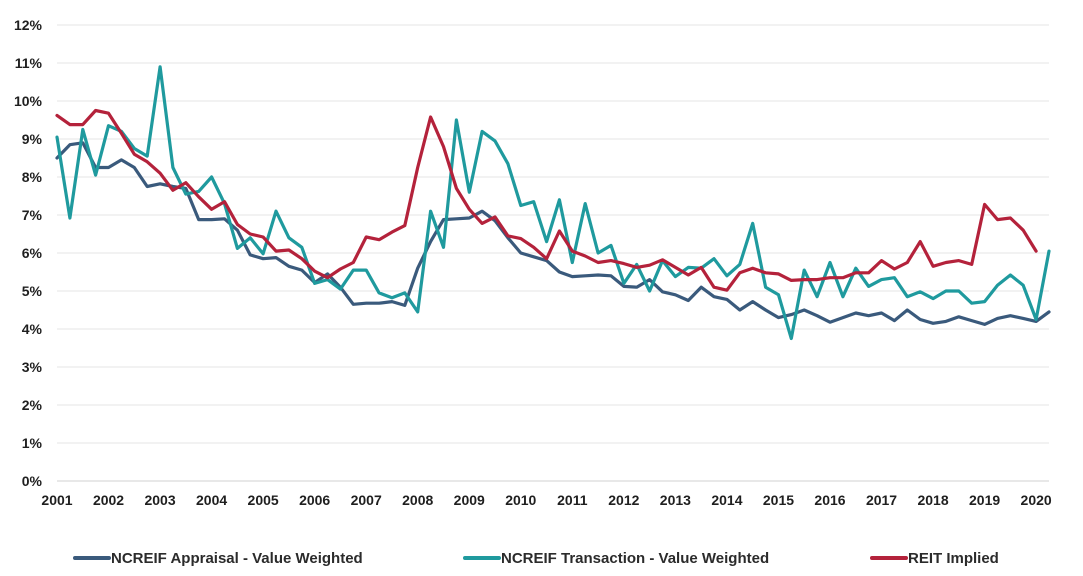 The image size is (1083, 576). Describe the element at coordinates (572, 500) in the screenshot. I see `x-tick-label: 2011` at that location.